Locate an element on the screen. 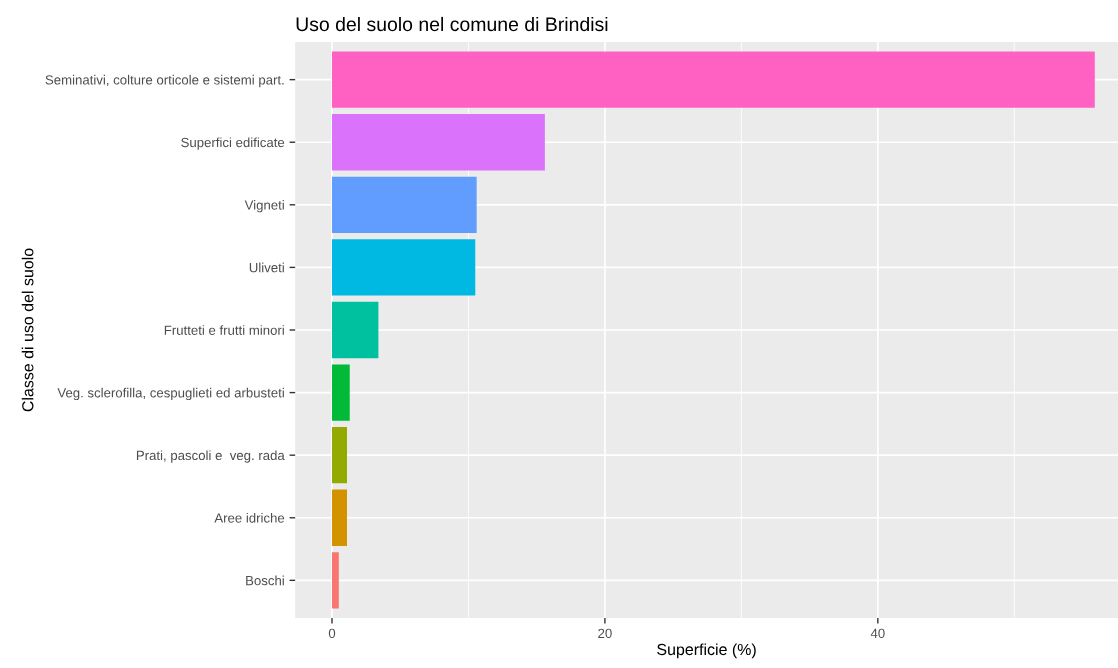  x-tick-label: 40 is located at coordinates (877, 633).